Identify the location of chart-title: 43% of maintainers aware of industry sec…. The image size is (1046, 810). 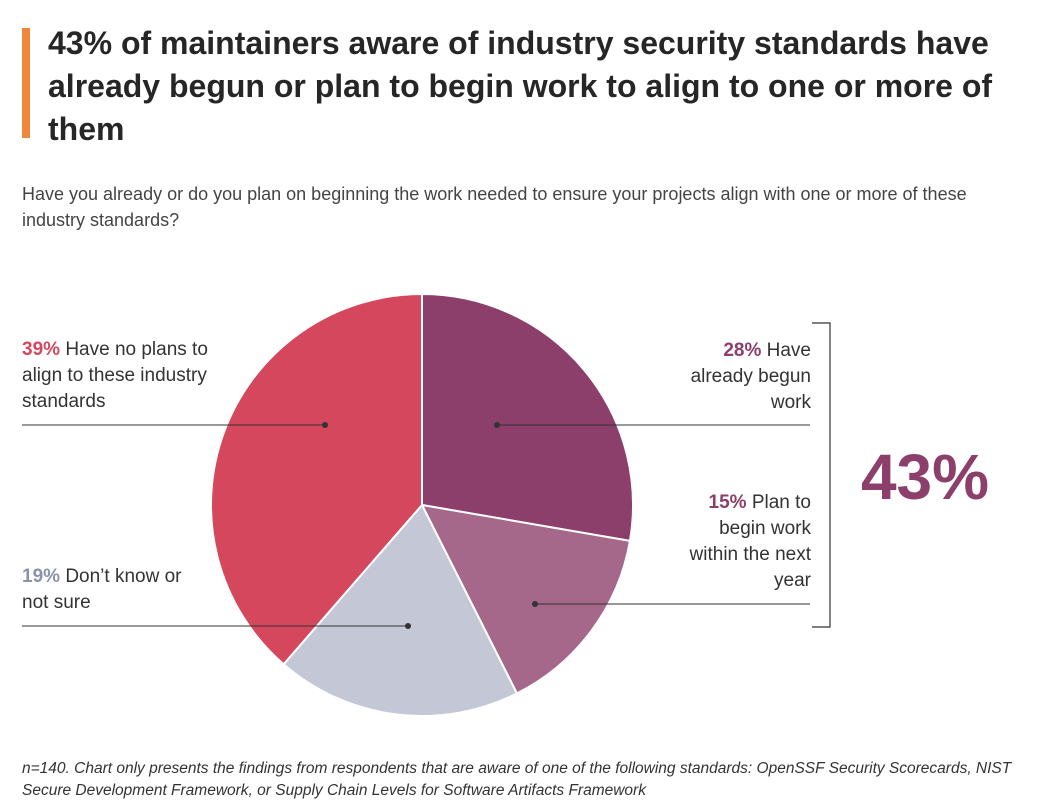
(520, 86).